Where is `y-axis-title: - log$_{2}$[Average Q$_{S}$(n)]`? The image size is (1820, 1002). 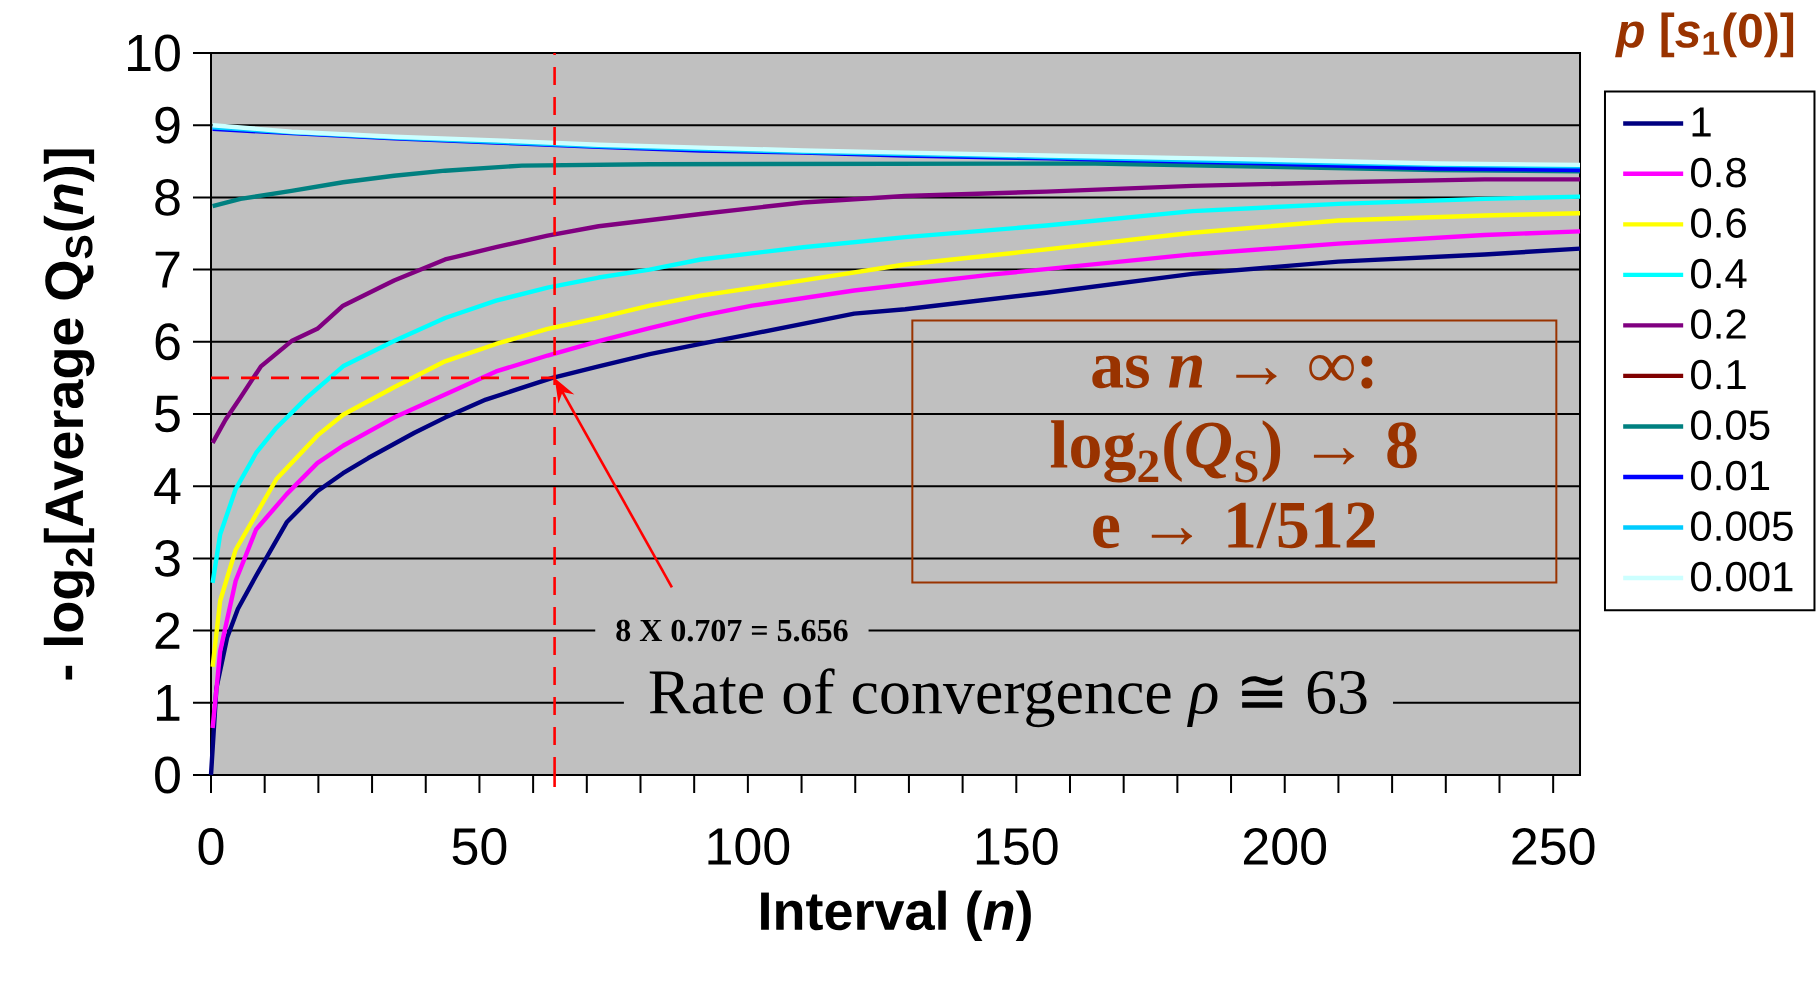
y-axis-title: - log$_{2}$[Average Q$_{S}$(n)] is located at coordinates (69, 414).